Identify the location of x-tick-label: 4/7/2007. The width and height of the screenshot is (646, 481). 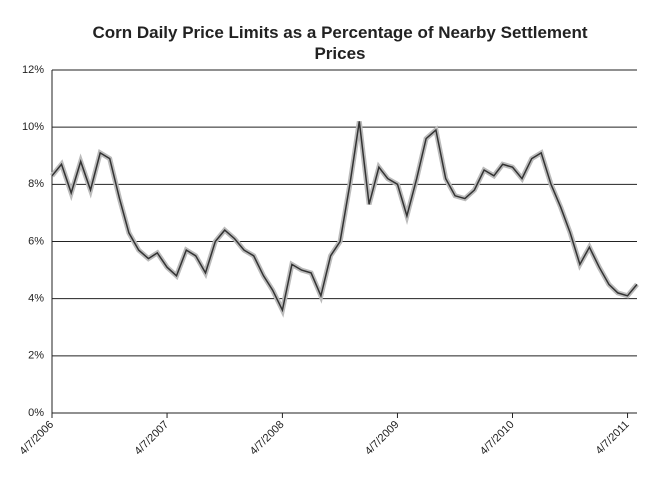
(151, 438).